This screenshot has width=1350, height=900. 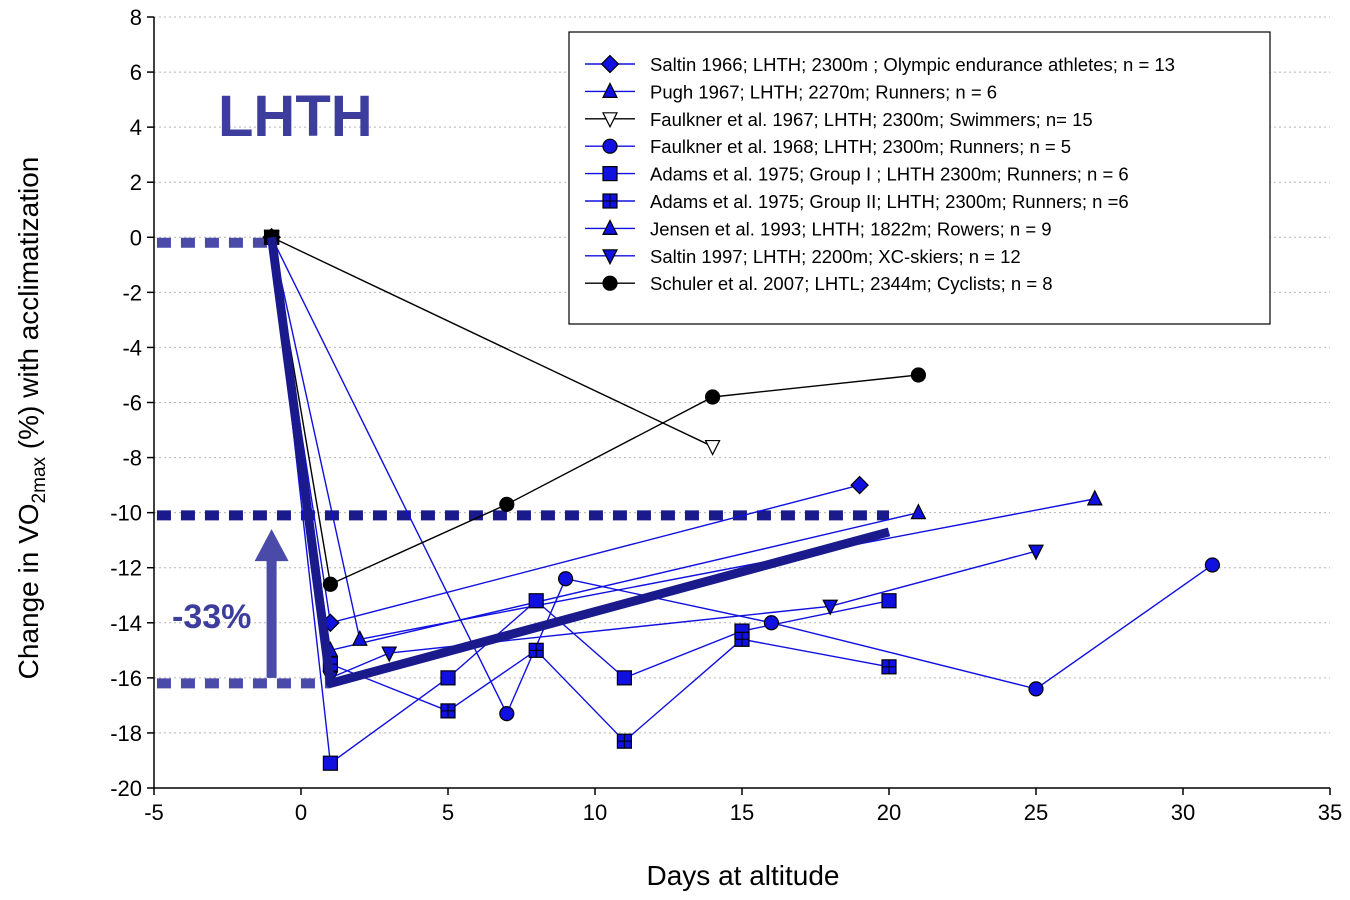 What do you see at coordinates (132, 458) in the screenshot?
I see `y-tick-label: -8` at bounding box center [132, 458].